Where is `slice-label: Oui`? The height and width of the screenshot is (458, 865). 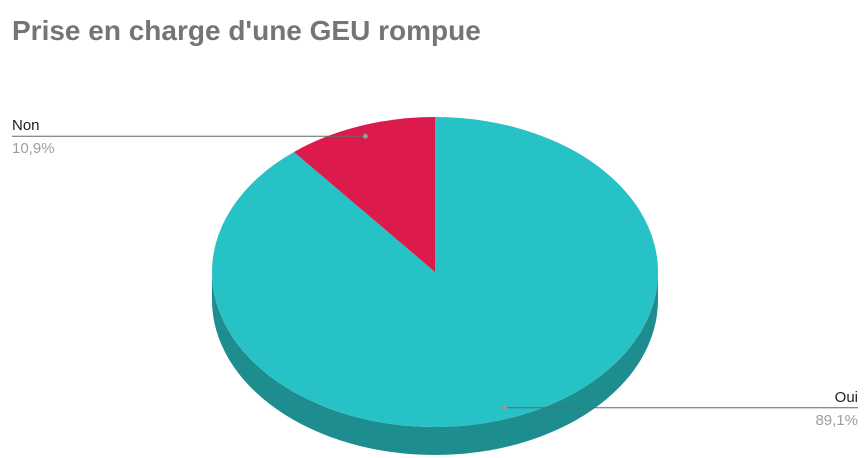
slice-label: Oui is located at coordinates (846, 397).